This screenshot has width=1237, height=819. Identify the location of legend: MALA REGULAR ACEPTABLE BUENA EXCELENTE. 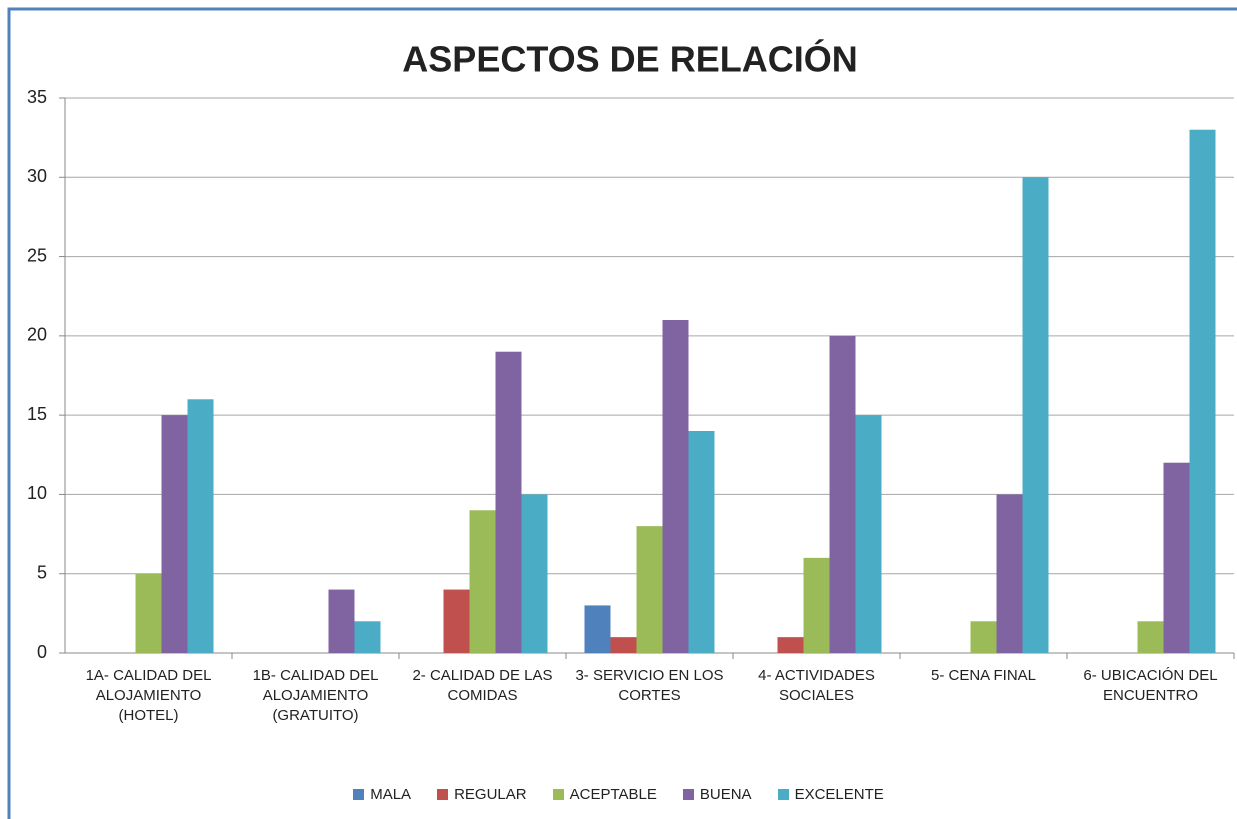
(618, 794).